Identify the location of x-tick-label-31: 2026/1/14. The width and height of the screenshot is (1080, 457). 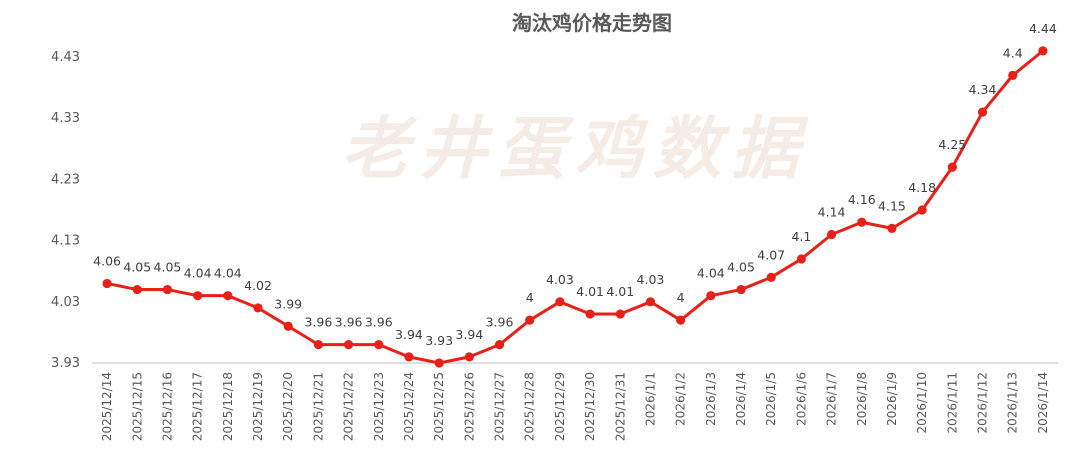
(1043, 403).